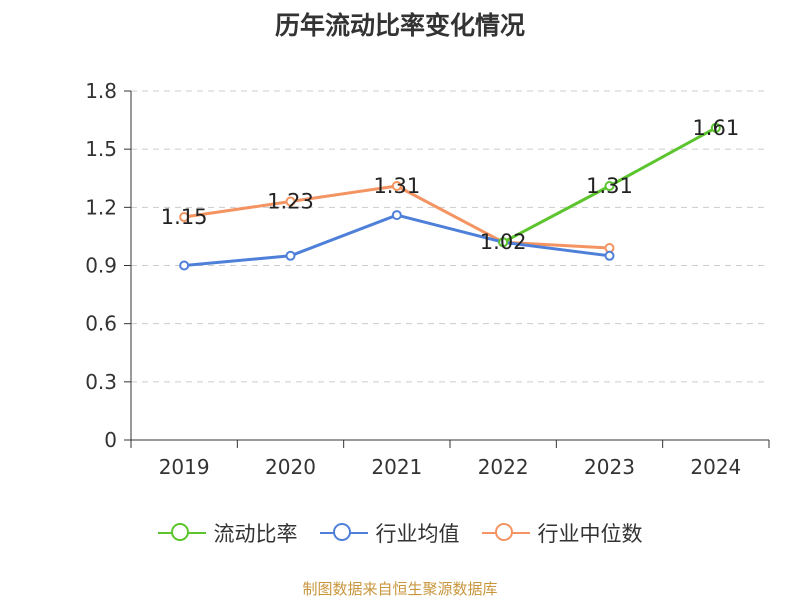 The image size is (800, 600). I want to click on x-tick-label: 2022, so click(503, 467).